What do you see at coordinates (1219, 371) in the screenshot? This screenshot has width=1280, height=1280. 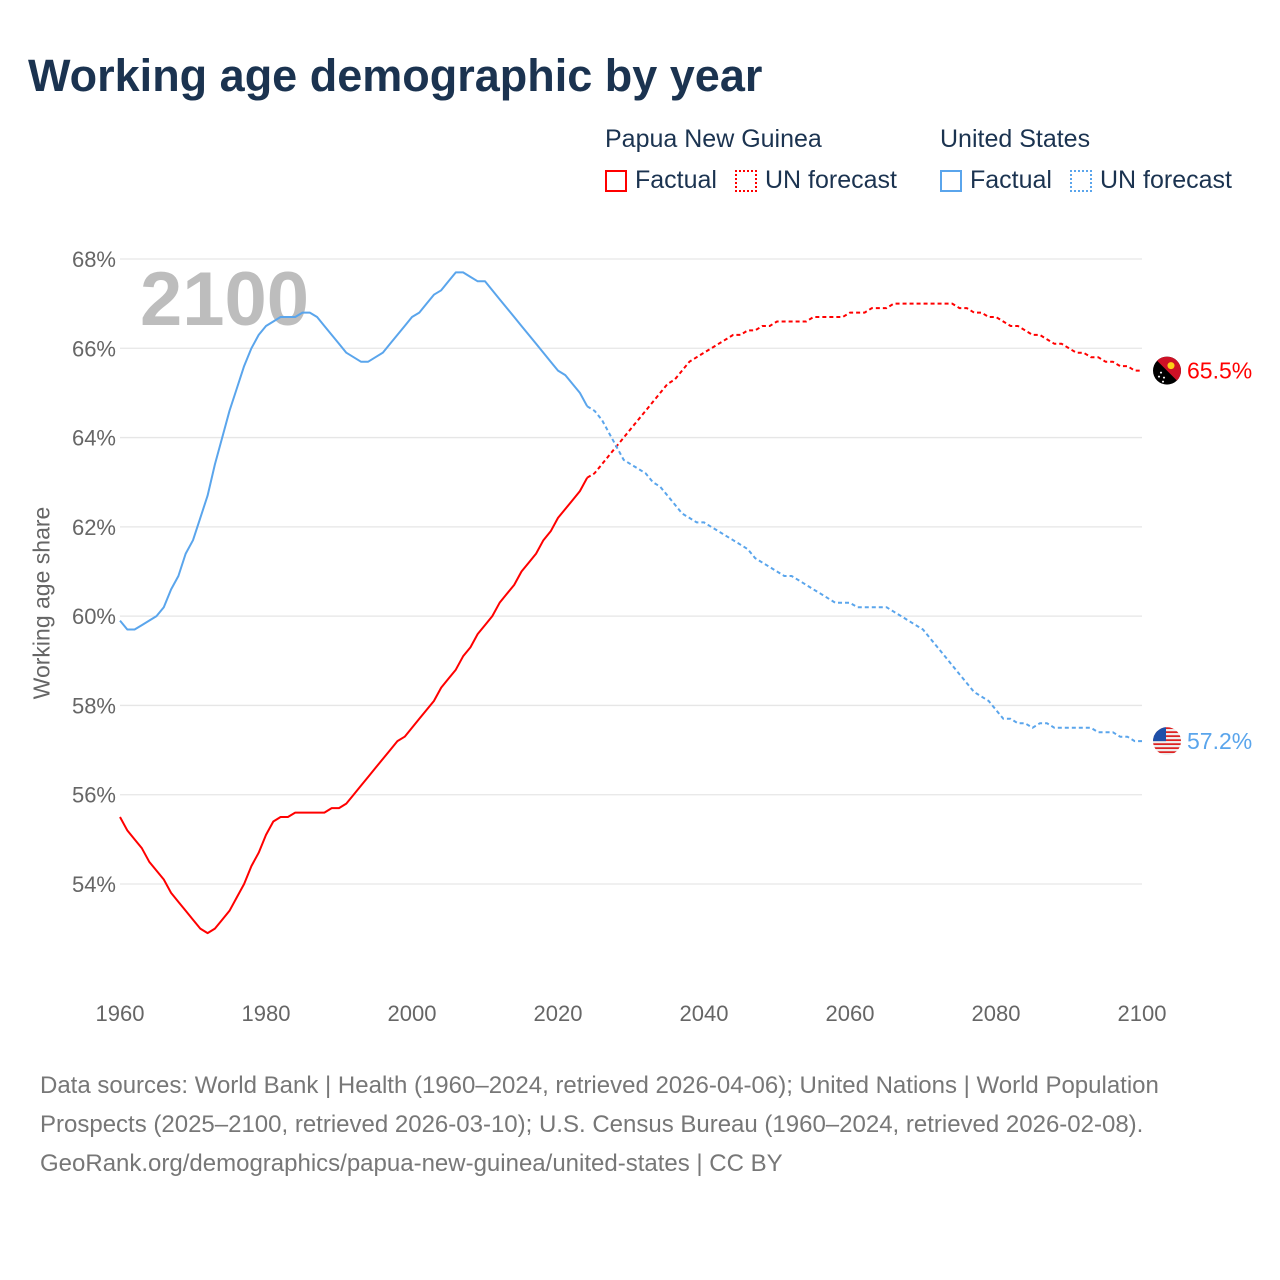 I see `end-value-label: 65.5%` at bounding box center [1219, 371].